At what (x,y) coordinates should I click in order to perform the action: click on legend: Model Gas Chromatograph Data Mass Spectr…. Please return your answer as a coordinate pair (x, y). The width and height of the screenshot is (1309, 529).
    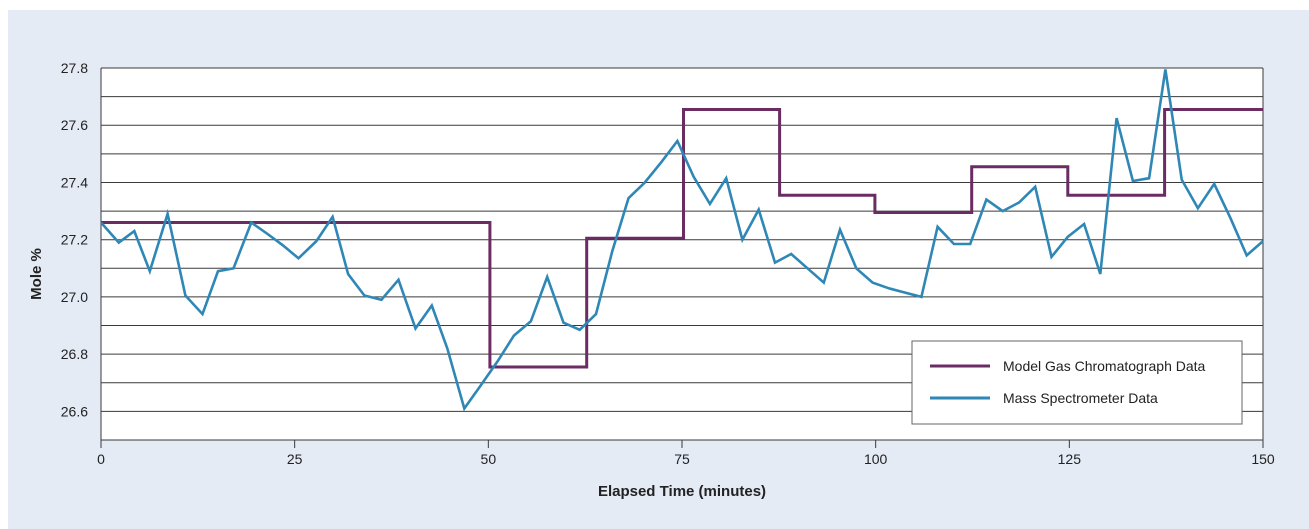
    Looking at the image, I should click on (1077, 382).